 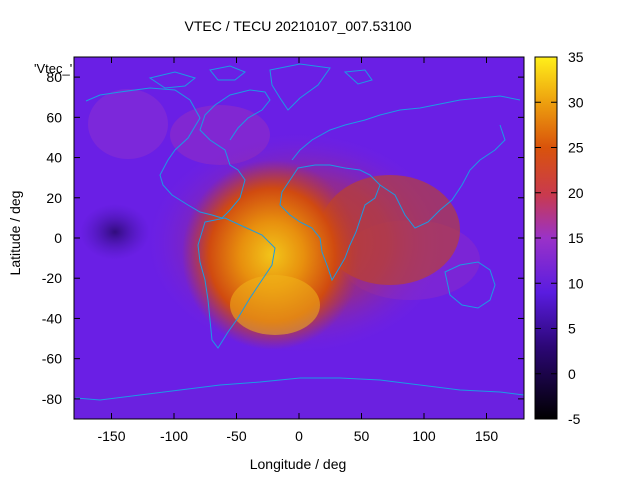 I want to click on y-tick-label: 40, so click(x=54, y=158).